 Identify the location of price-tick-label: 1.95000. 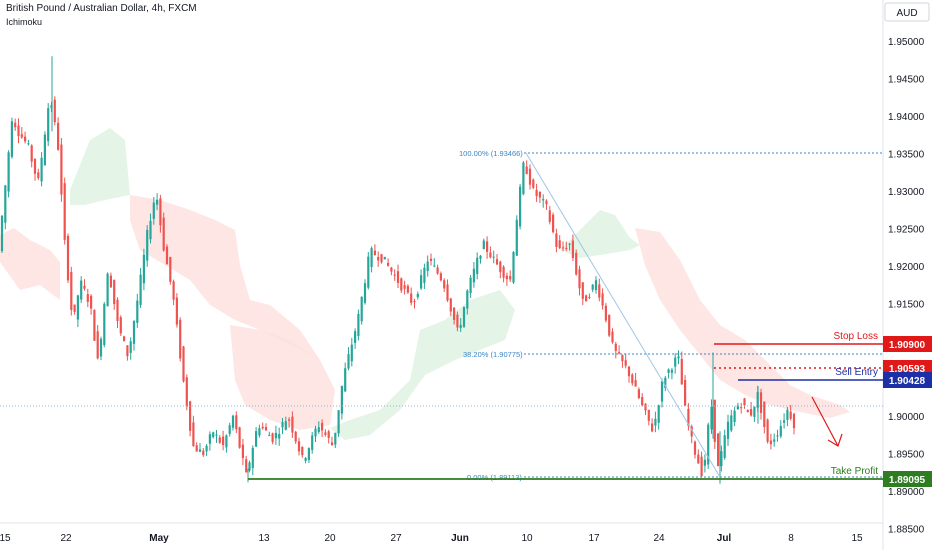
(906, 42).